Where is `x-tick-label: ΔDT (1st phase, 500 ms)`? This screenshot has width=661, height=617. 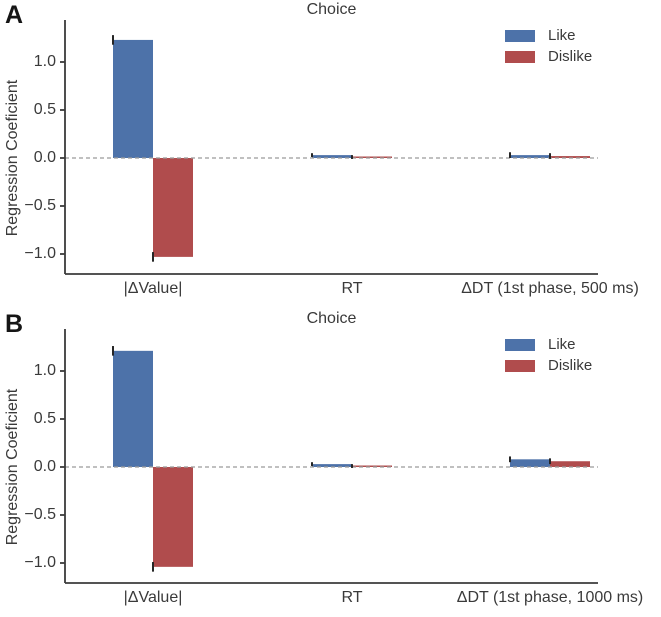
x-tick-label: ΔDT (1st phase, 500 ms) is located at coordinates (550, 288).